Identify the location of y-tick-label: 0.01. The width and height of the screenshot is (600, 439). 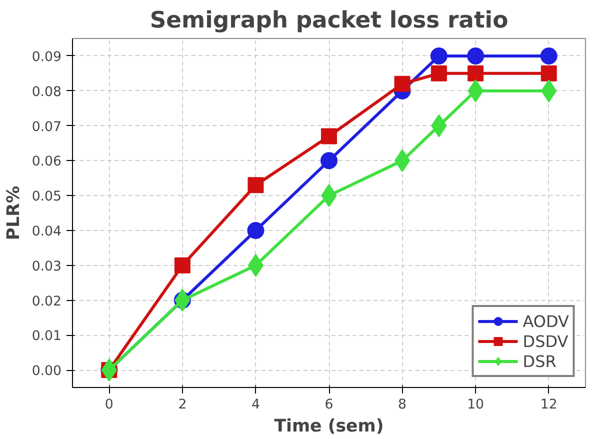
(47, 336).